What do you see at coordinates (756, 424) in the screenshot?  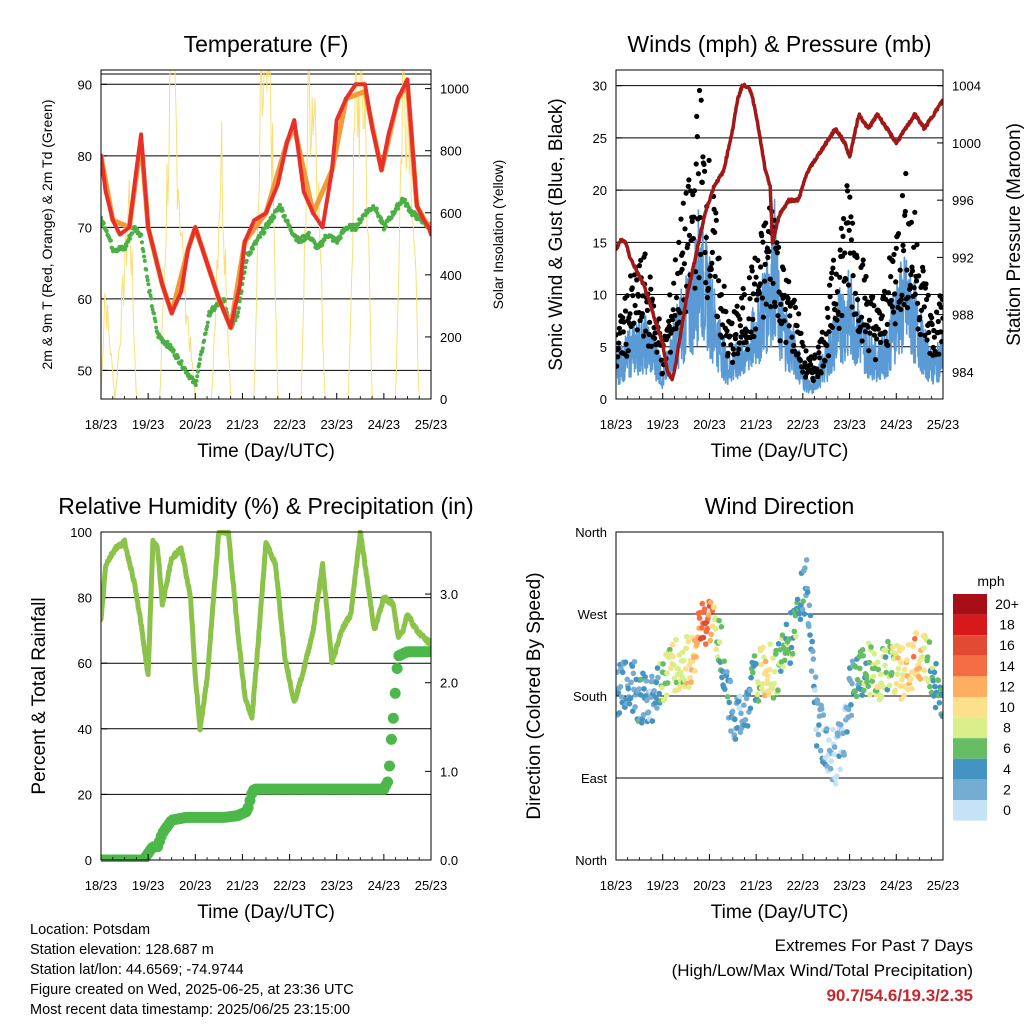 I see `x-tick-label: 21/23` at bounding box center [756, 424].